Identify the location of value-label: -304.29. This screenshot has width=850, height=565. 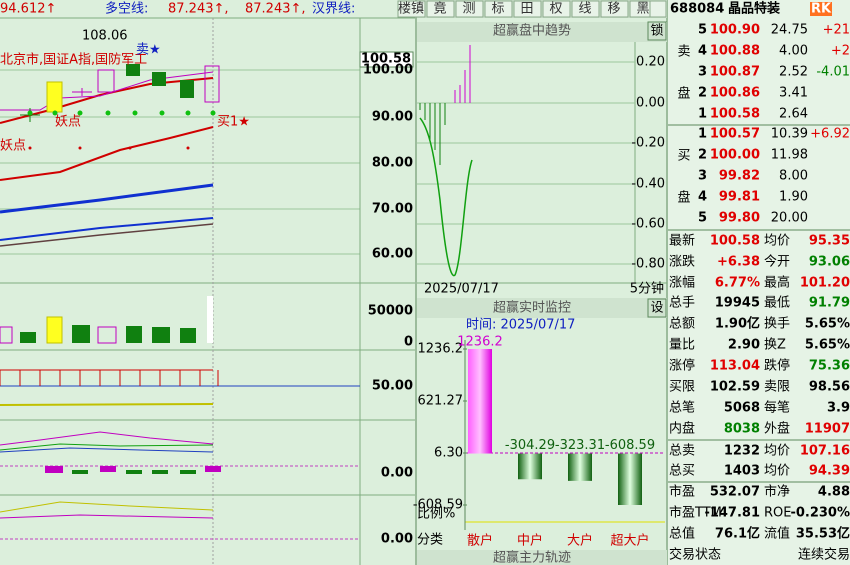
(530, 445).